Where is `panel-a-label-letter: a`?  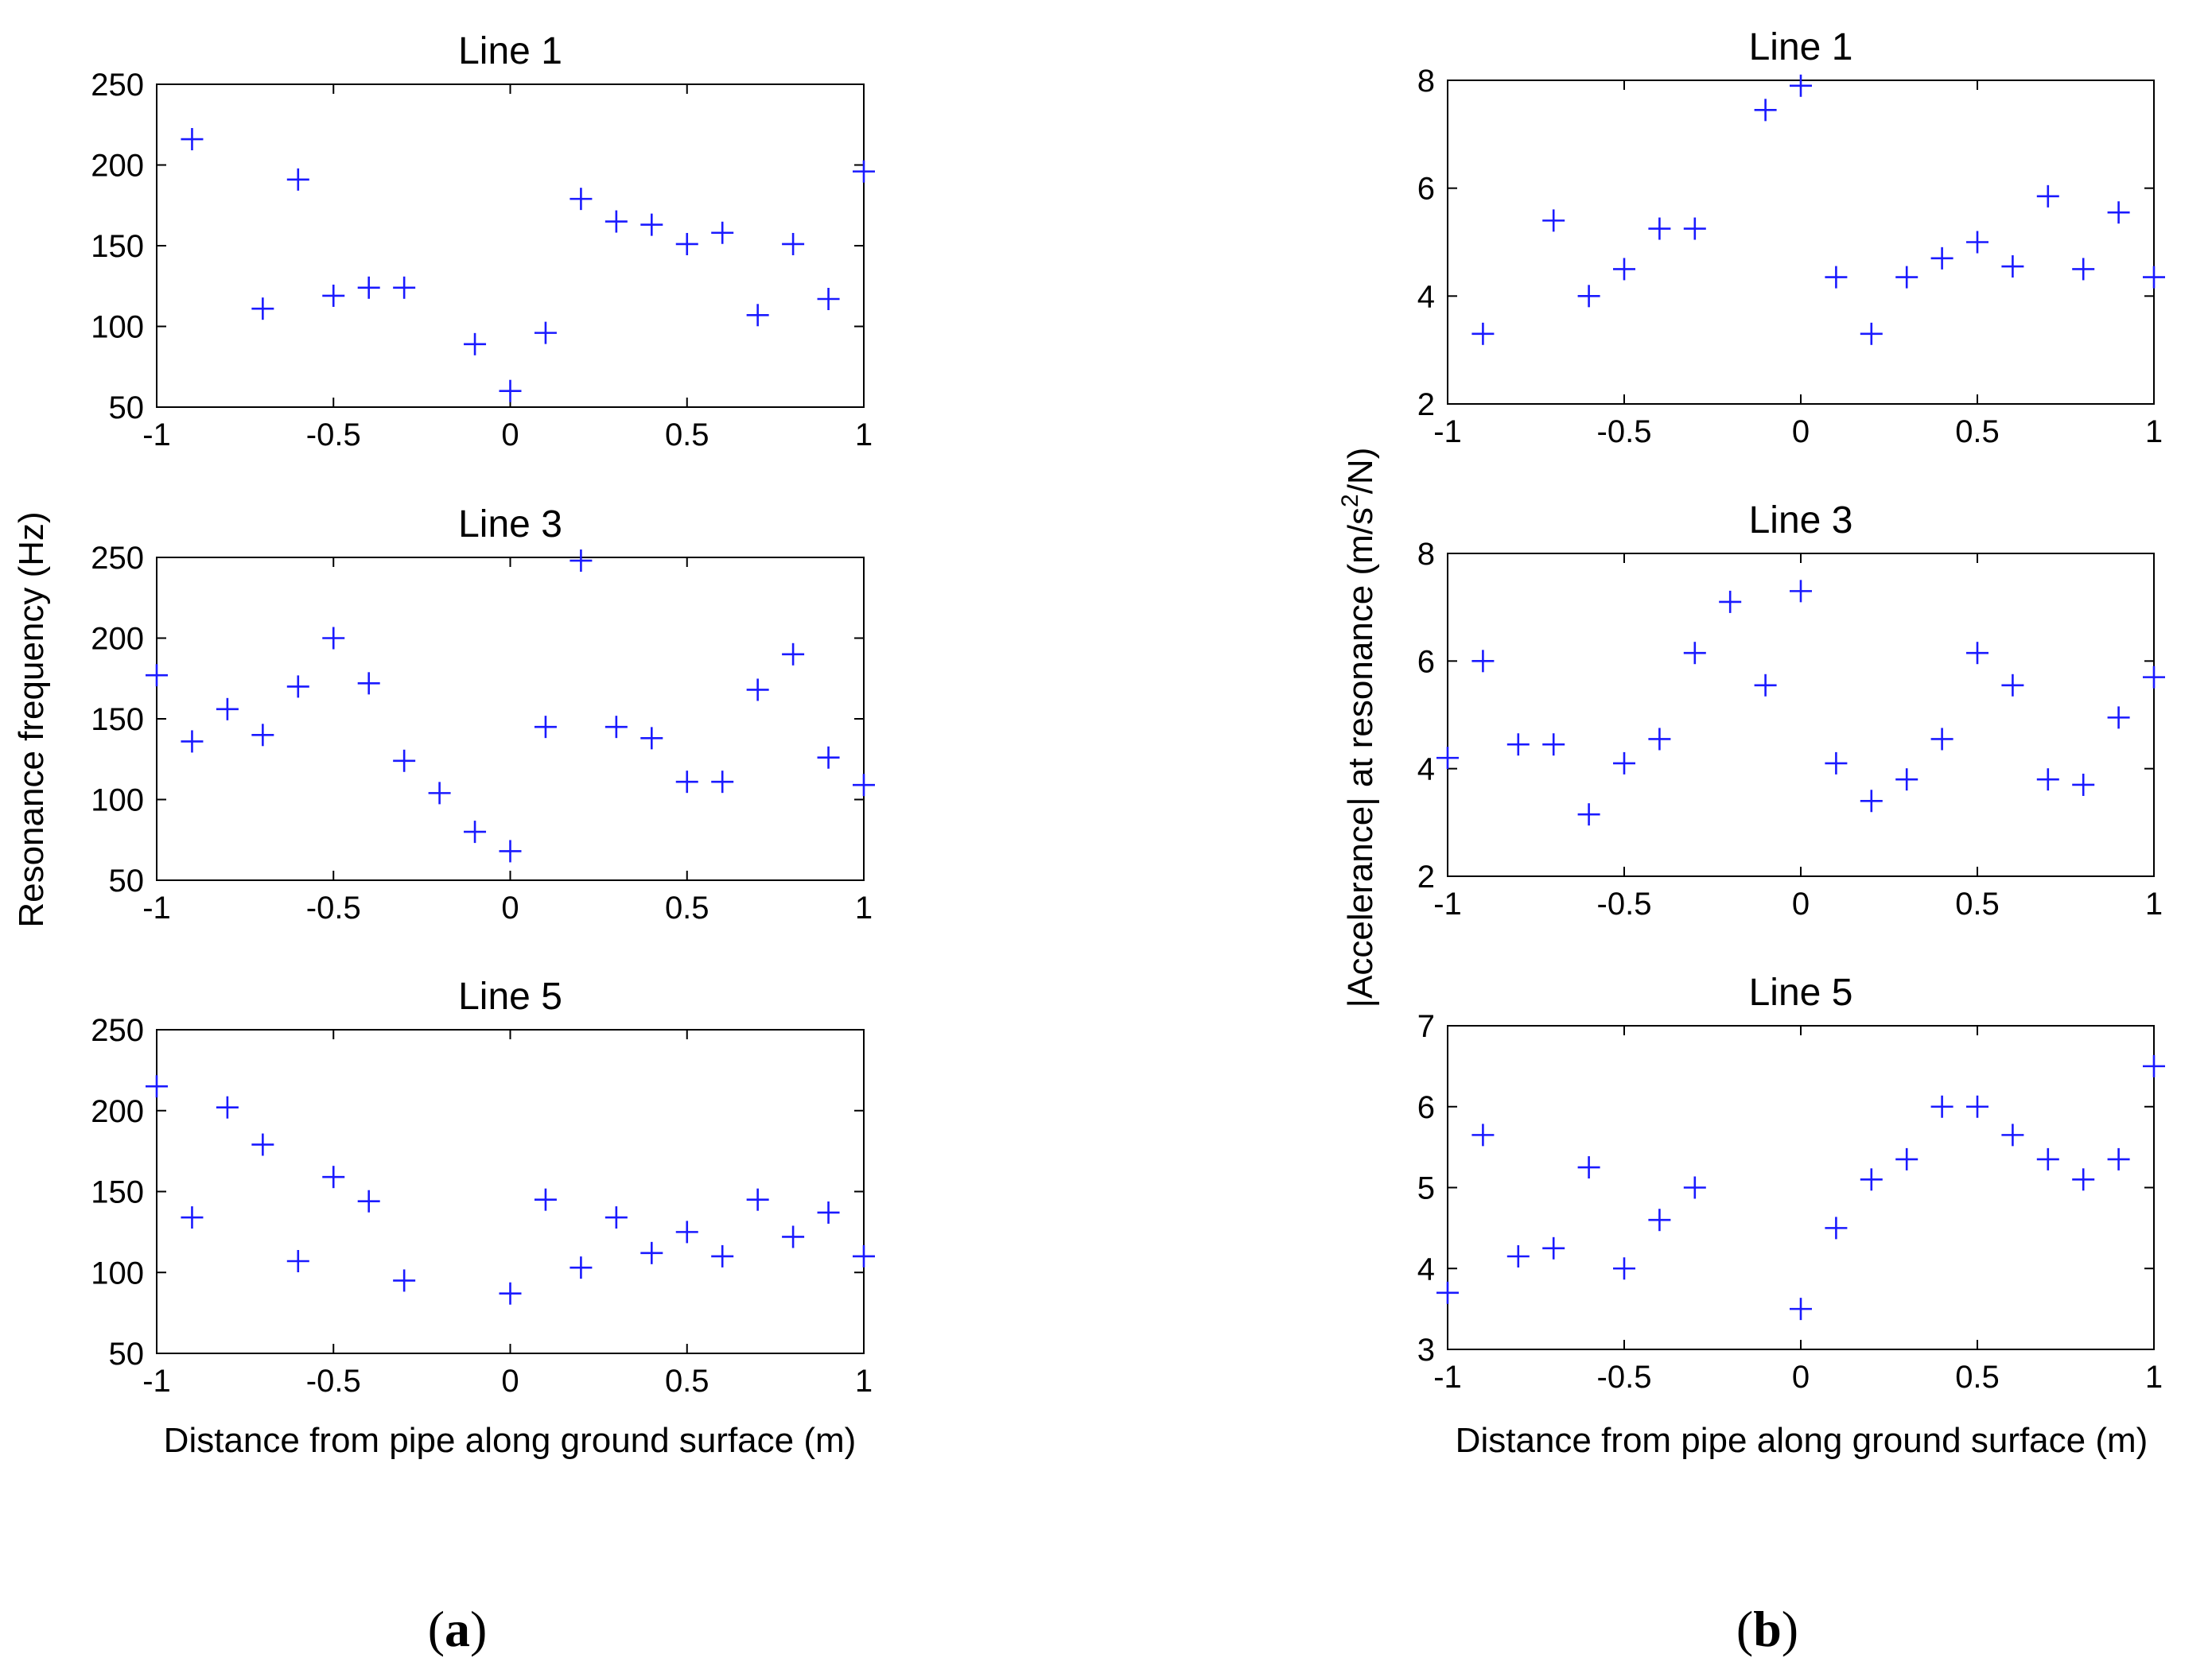 panel-a-label-letter: a is located at coordinates (457, 1629).